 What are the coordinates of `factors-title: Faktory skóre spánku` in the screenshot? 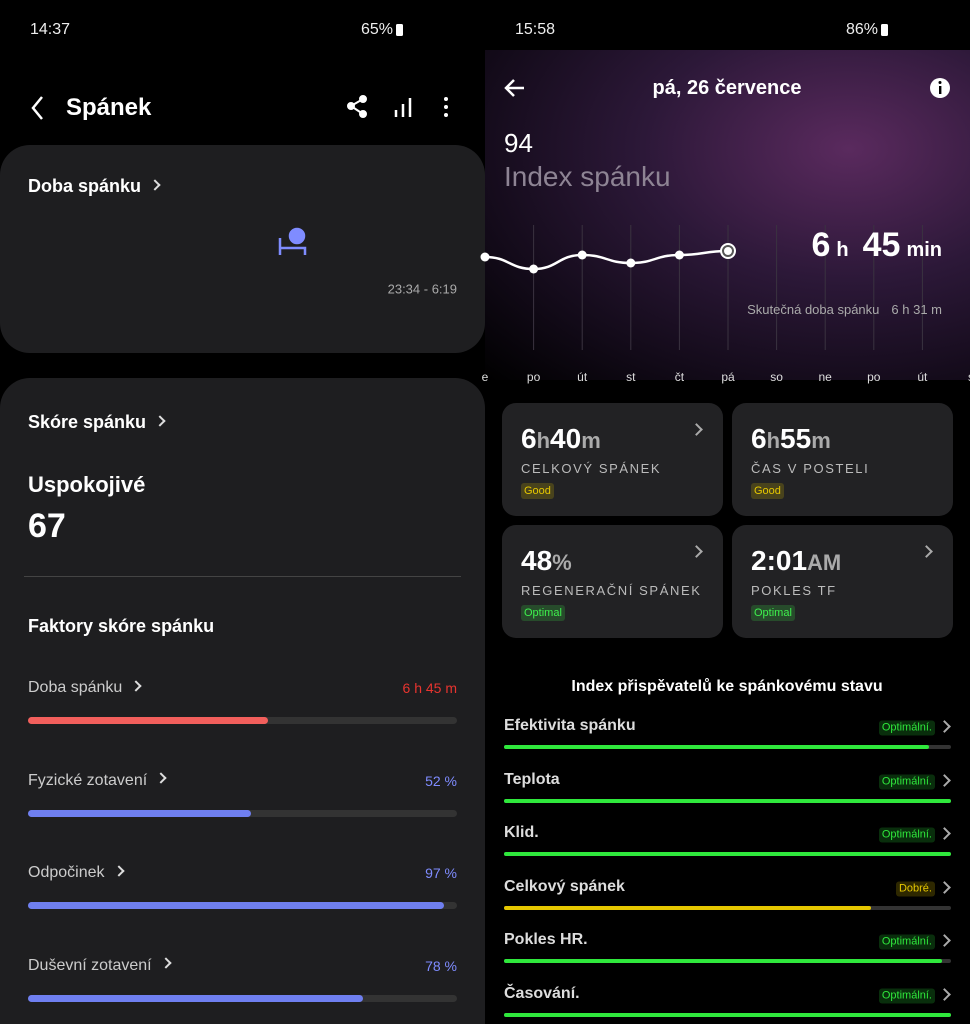 It's located at (121, 626).